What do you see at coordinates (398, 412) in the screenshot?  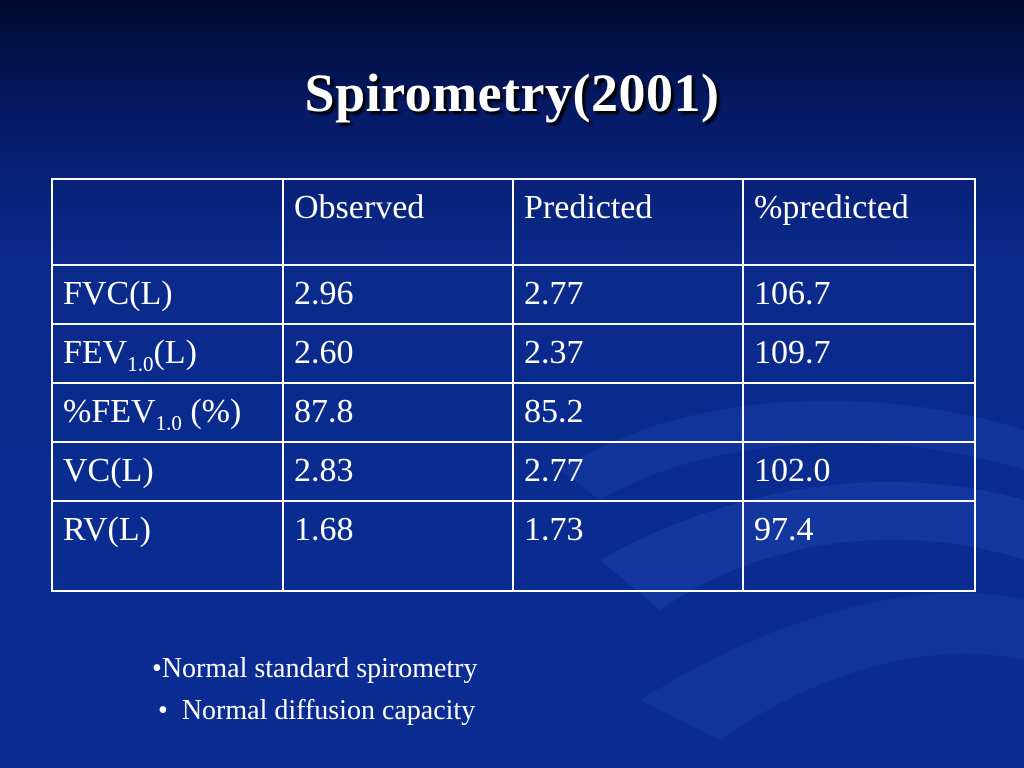 I see `observed-cell: 87.8` at bounding box center [398, 412].